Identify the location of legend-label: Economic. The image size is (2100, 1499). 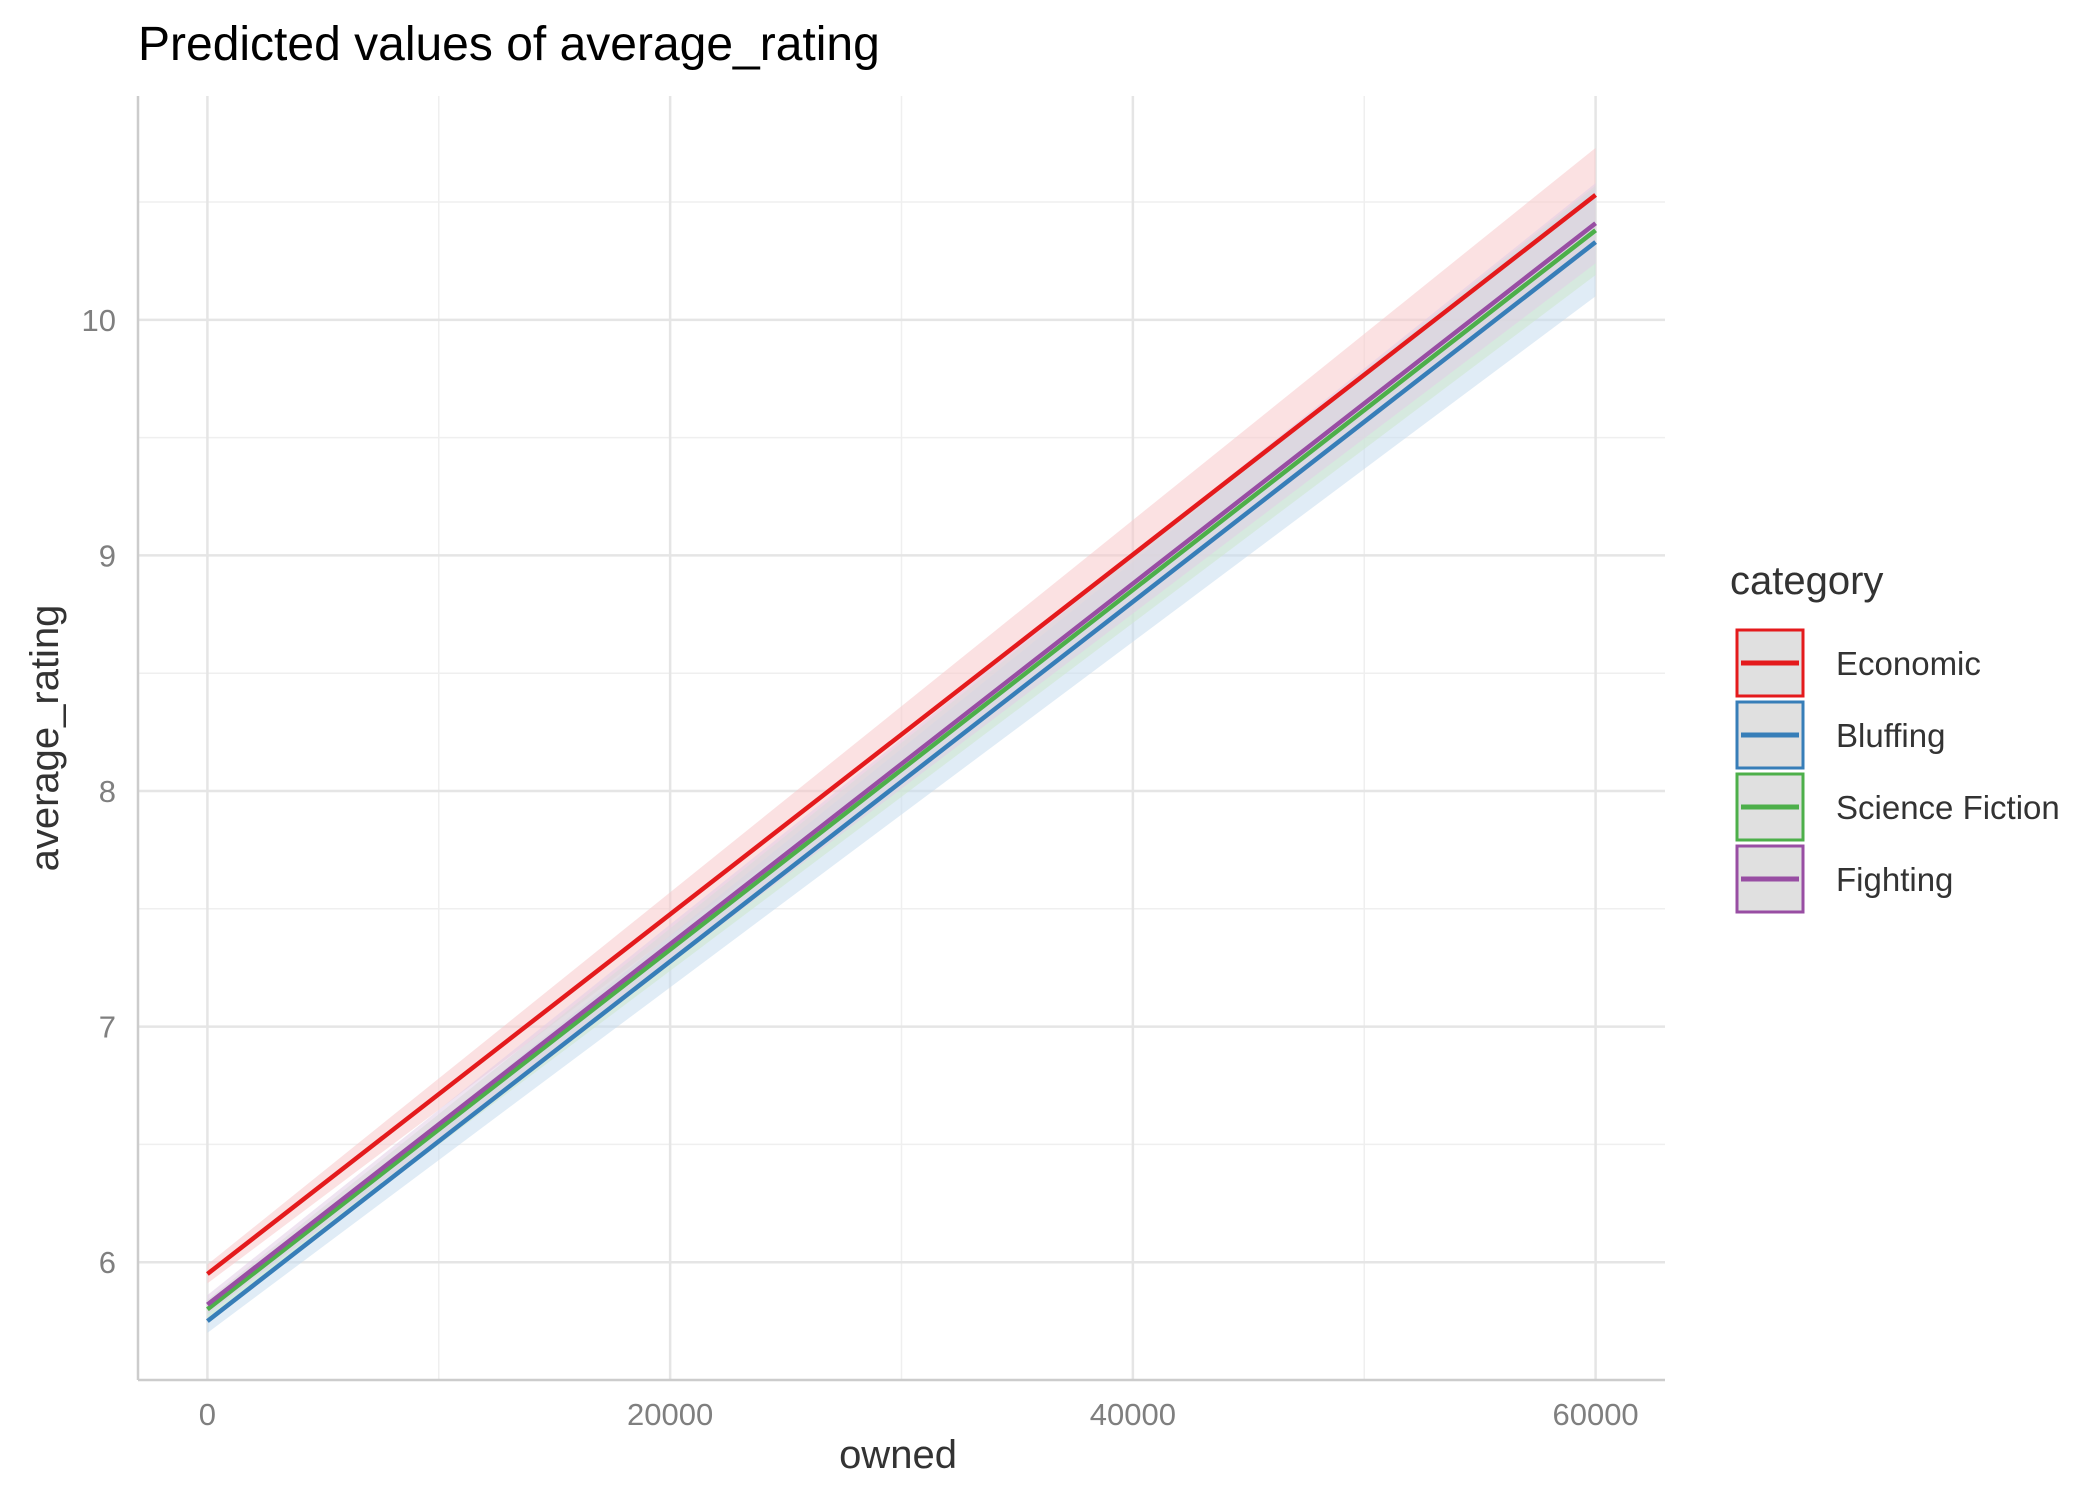
(1908, 663).